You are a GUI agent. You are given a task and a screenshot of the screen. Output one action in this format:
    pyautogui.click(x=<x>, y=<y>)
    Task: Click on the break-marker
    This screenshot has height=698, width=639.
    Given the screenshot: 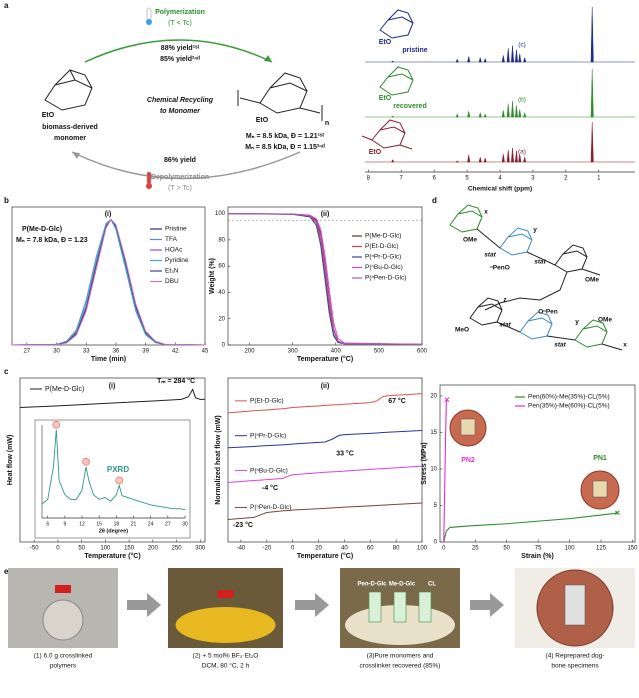 What is the action you would take?
    pyautogui.click(x=447, y=399)
    